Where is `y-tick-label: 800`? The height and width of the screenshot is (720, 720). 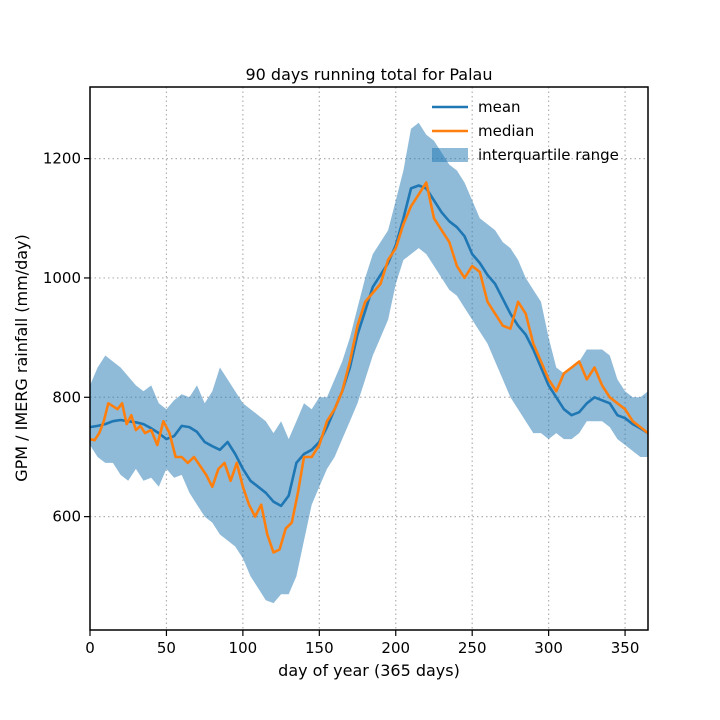
y-tick-label: 800 is located at coordinates (66, 397).